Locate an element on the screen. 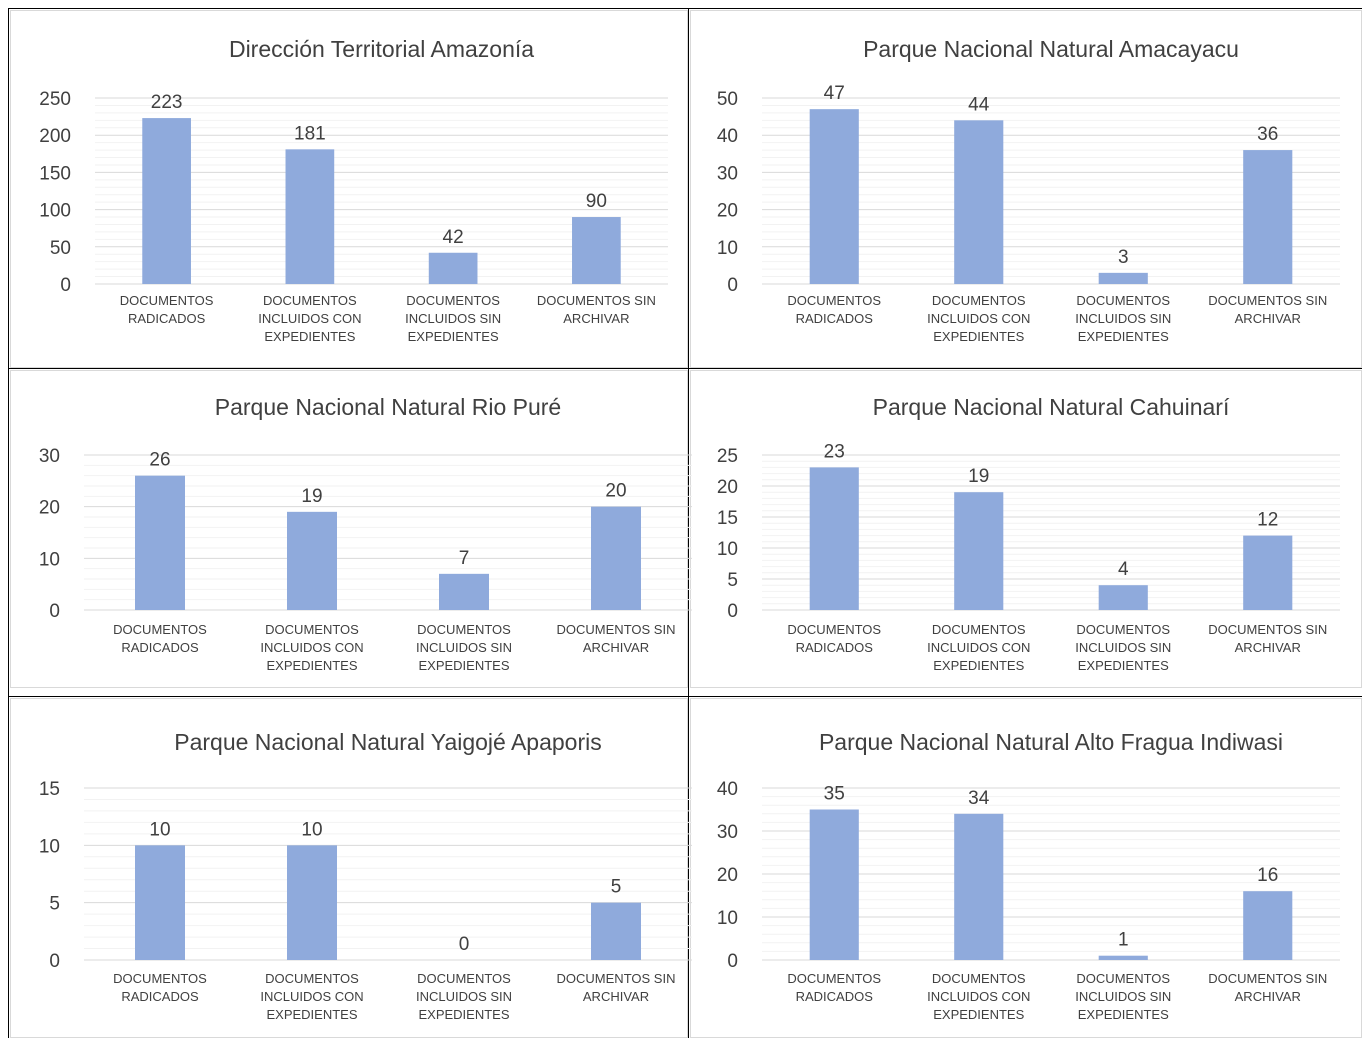  divider-top is located at coordinates (685, 8).